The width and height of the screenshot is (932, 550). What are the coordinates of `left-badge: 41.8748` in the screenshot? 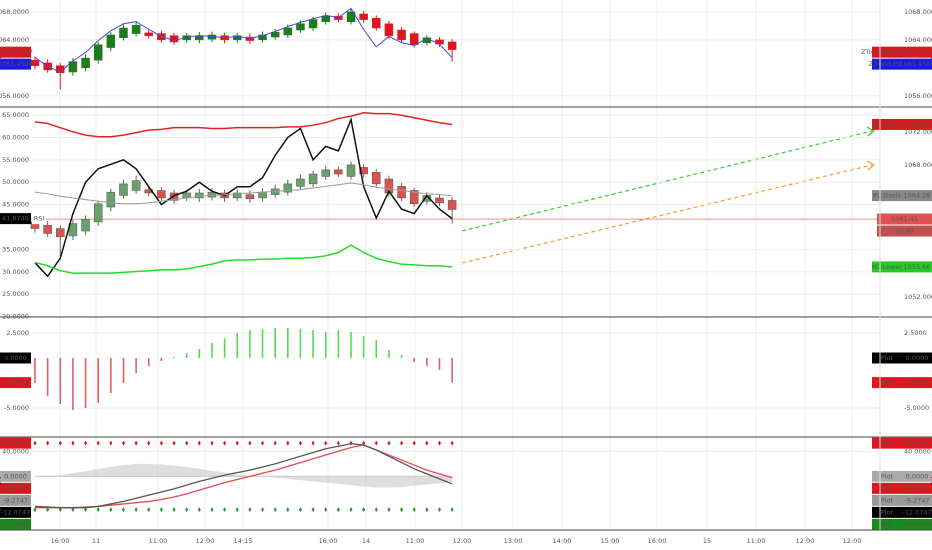 It's located at (15, 219).